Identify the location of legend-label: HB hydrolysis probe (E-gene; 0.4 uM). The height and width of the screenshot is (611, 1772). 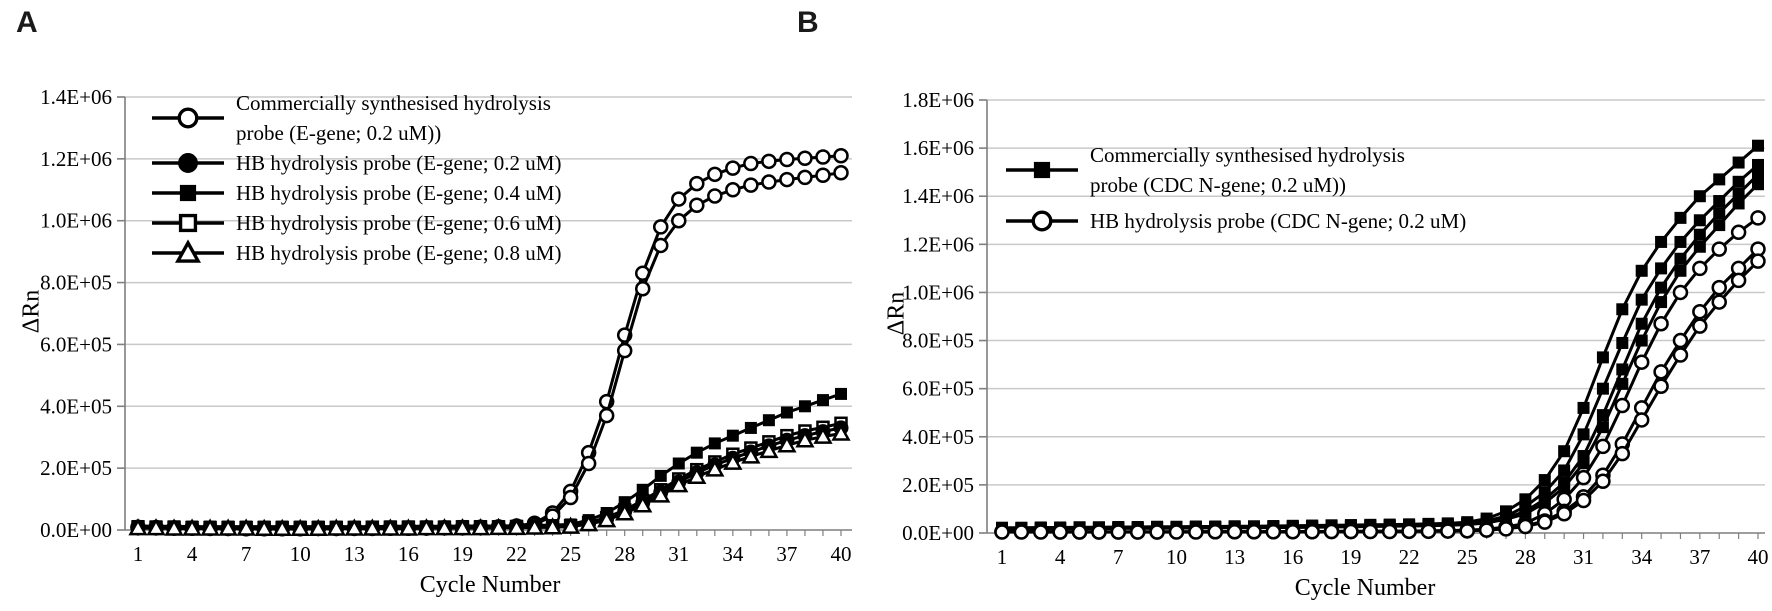
(399, 193).